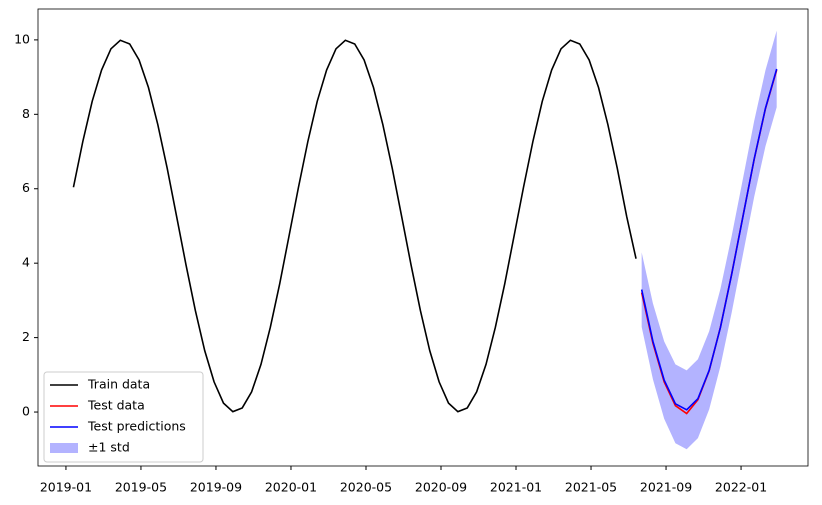  I want to click on y-tick-label: 4, so click(26, 262).